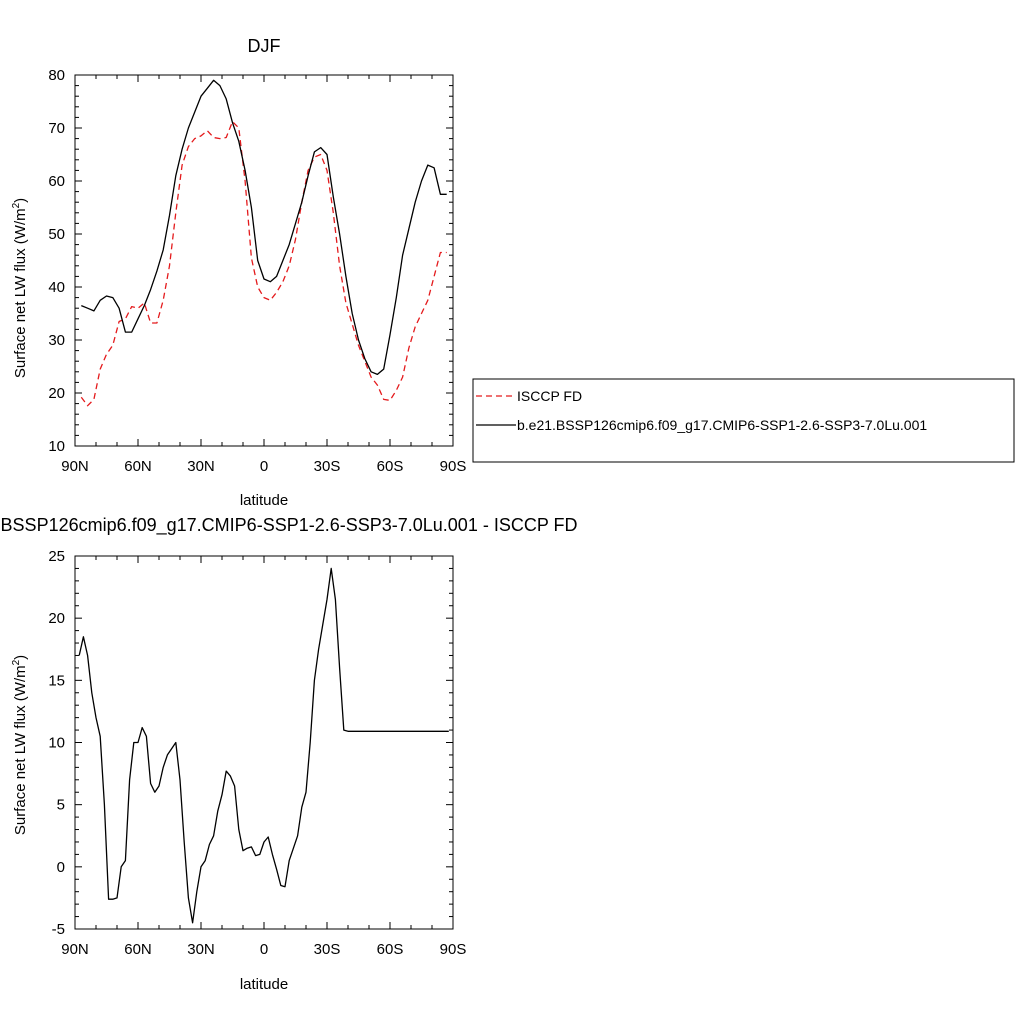  What do you see at coordinates (201, 466) in the screenshot?
I see `top-x-tick-label: 30N` at bounding box center [201, 466].